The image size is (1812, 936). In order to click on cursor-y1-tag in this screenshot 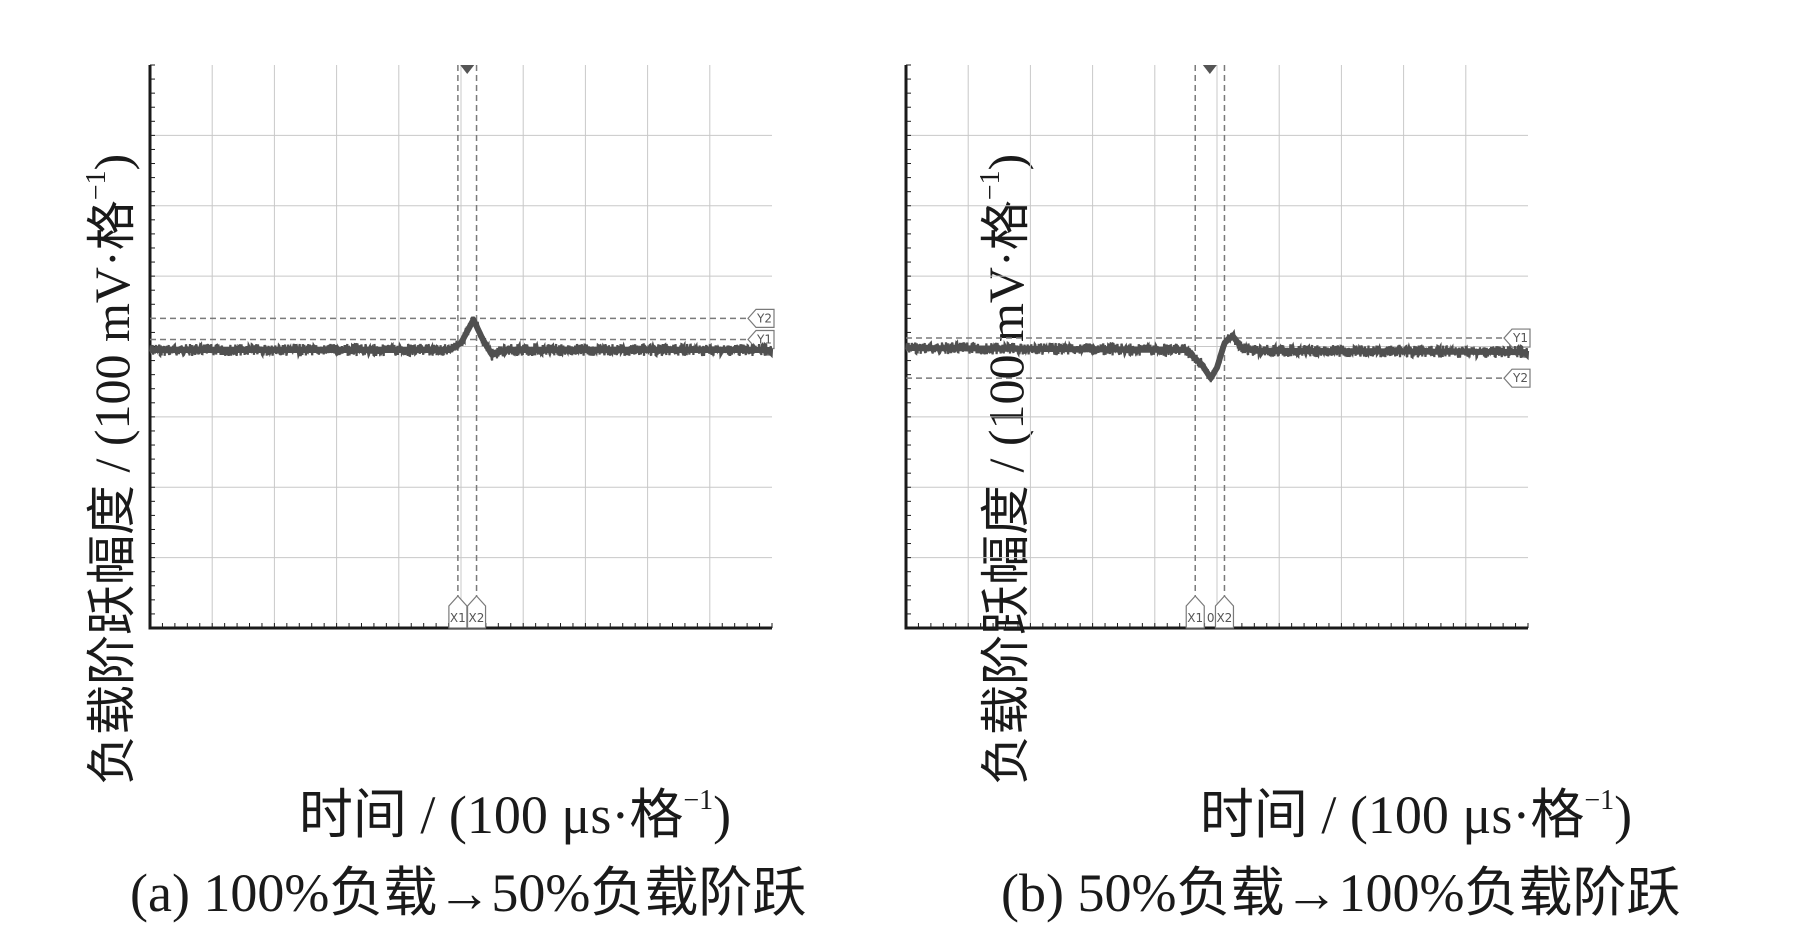, I will do `click(1517, 338)`.